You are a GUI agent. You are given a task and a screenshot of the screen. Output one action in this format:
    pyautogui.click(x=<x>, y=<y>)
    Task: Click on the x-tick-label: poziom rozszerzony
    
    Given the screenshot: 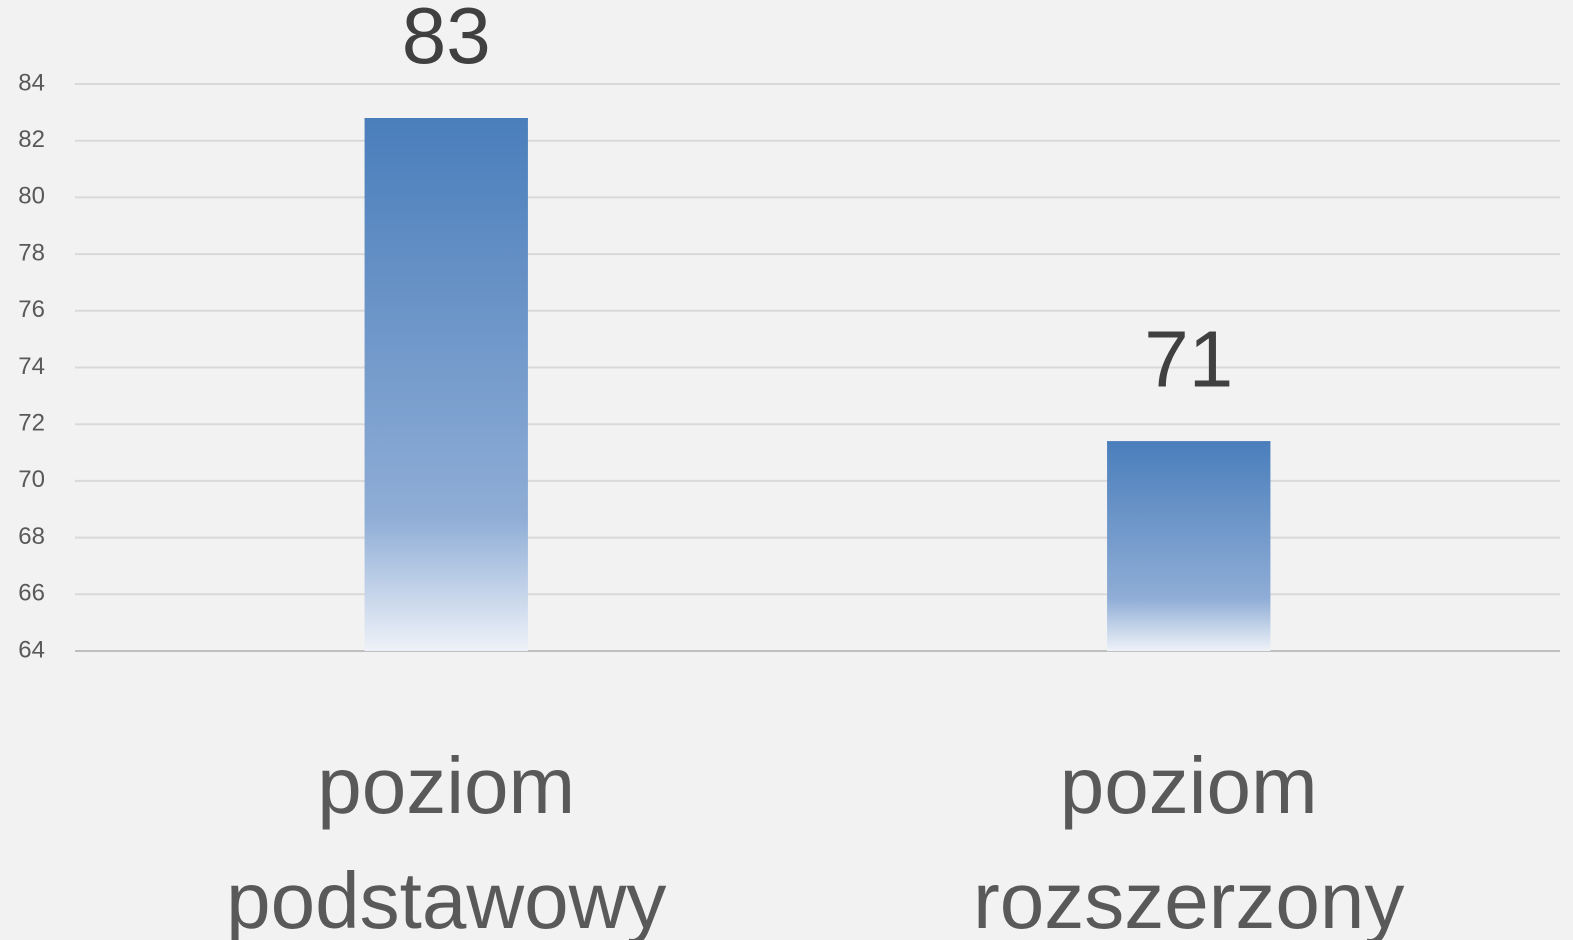 What is the action you would take?
    pyautogui.click(x=1189, y=840)
    